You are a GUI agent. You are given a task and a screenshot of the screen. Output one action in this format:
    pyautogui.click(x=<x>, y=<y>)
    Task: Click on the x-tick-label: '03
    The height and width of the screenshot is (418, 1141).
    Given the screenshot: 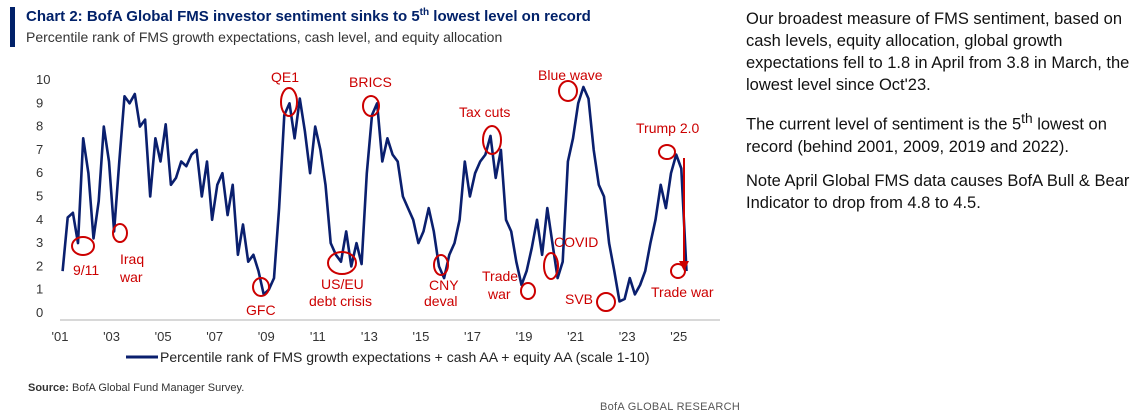 What is the action you would take?
    pyautogui.click(x=111, y=336)
    